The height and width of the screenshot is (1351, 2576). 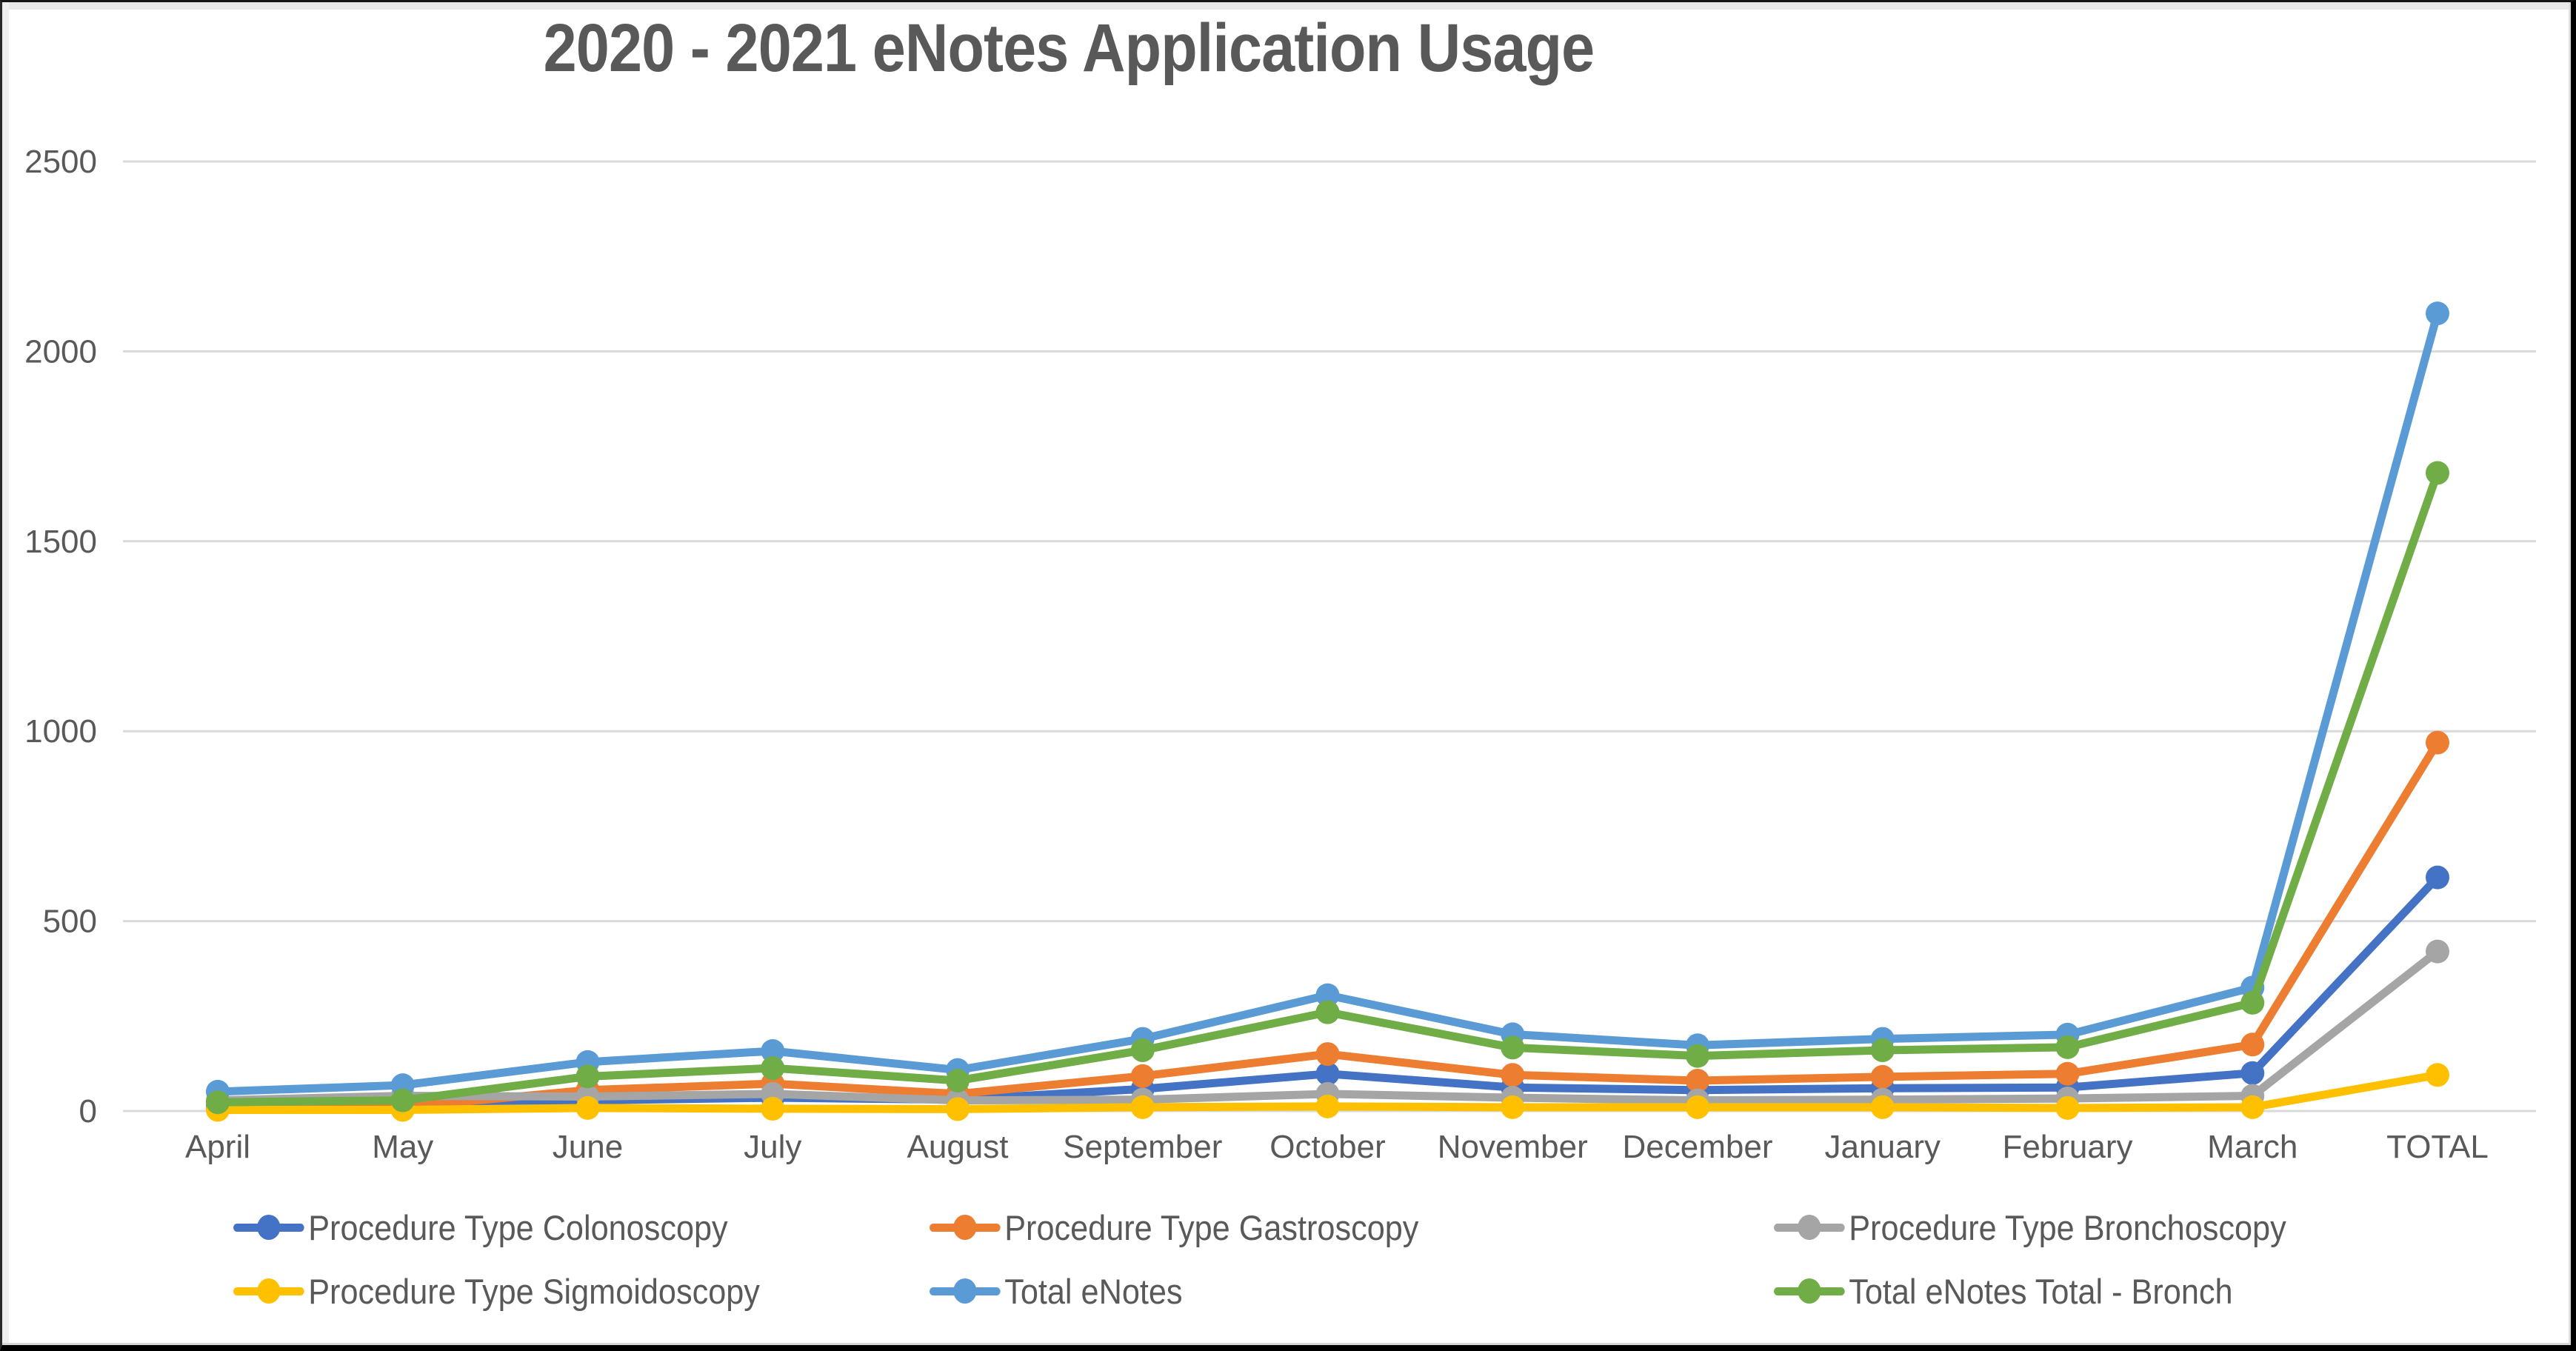 What do you see at coordinates (60, 542) in the screenshot?
I see `y-tick-label: 1500` at bounding box center [60, 542].